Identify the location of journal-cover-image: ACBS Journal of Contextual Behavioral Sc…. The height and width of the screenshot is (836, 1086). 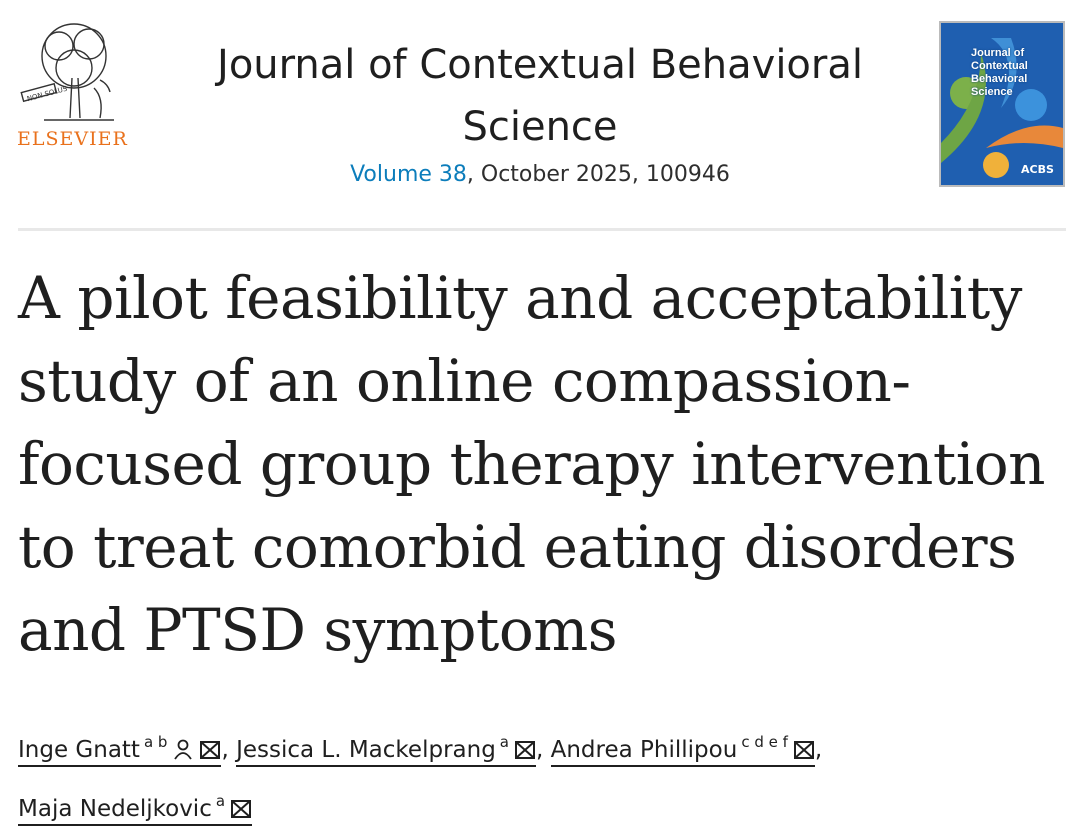
(1002, 104).